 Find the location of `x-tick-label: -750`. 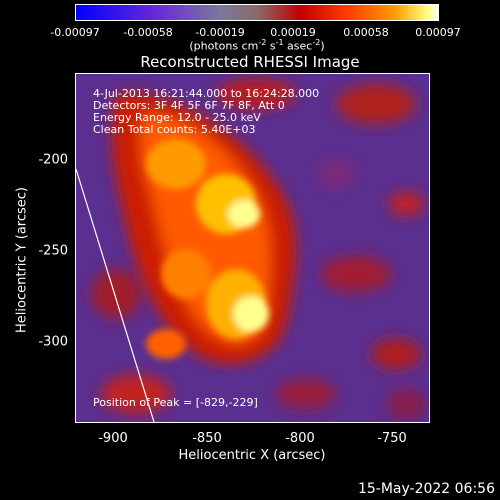

x-tick-label: -750 is located at coordinates (392, 438).